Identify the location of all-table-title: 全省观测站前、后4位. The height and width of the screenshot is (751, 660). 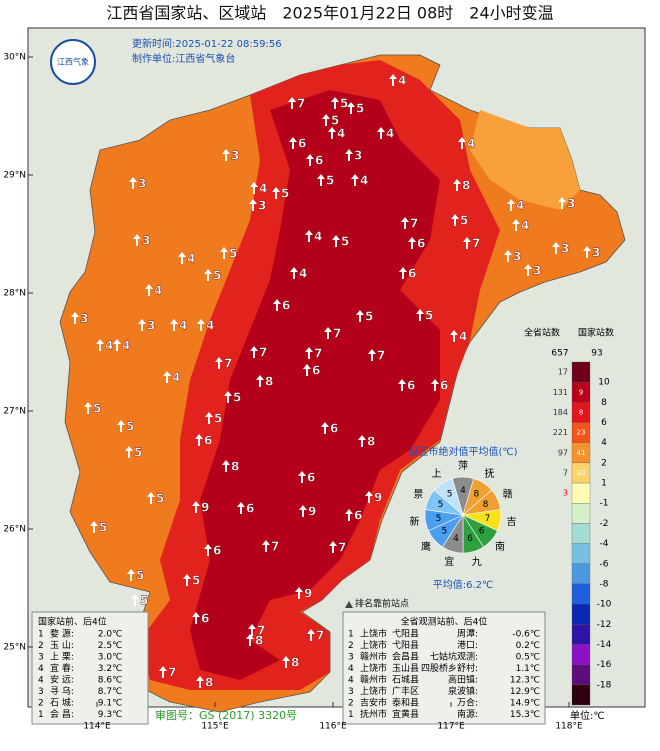
(444, 622).